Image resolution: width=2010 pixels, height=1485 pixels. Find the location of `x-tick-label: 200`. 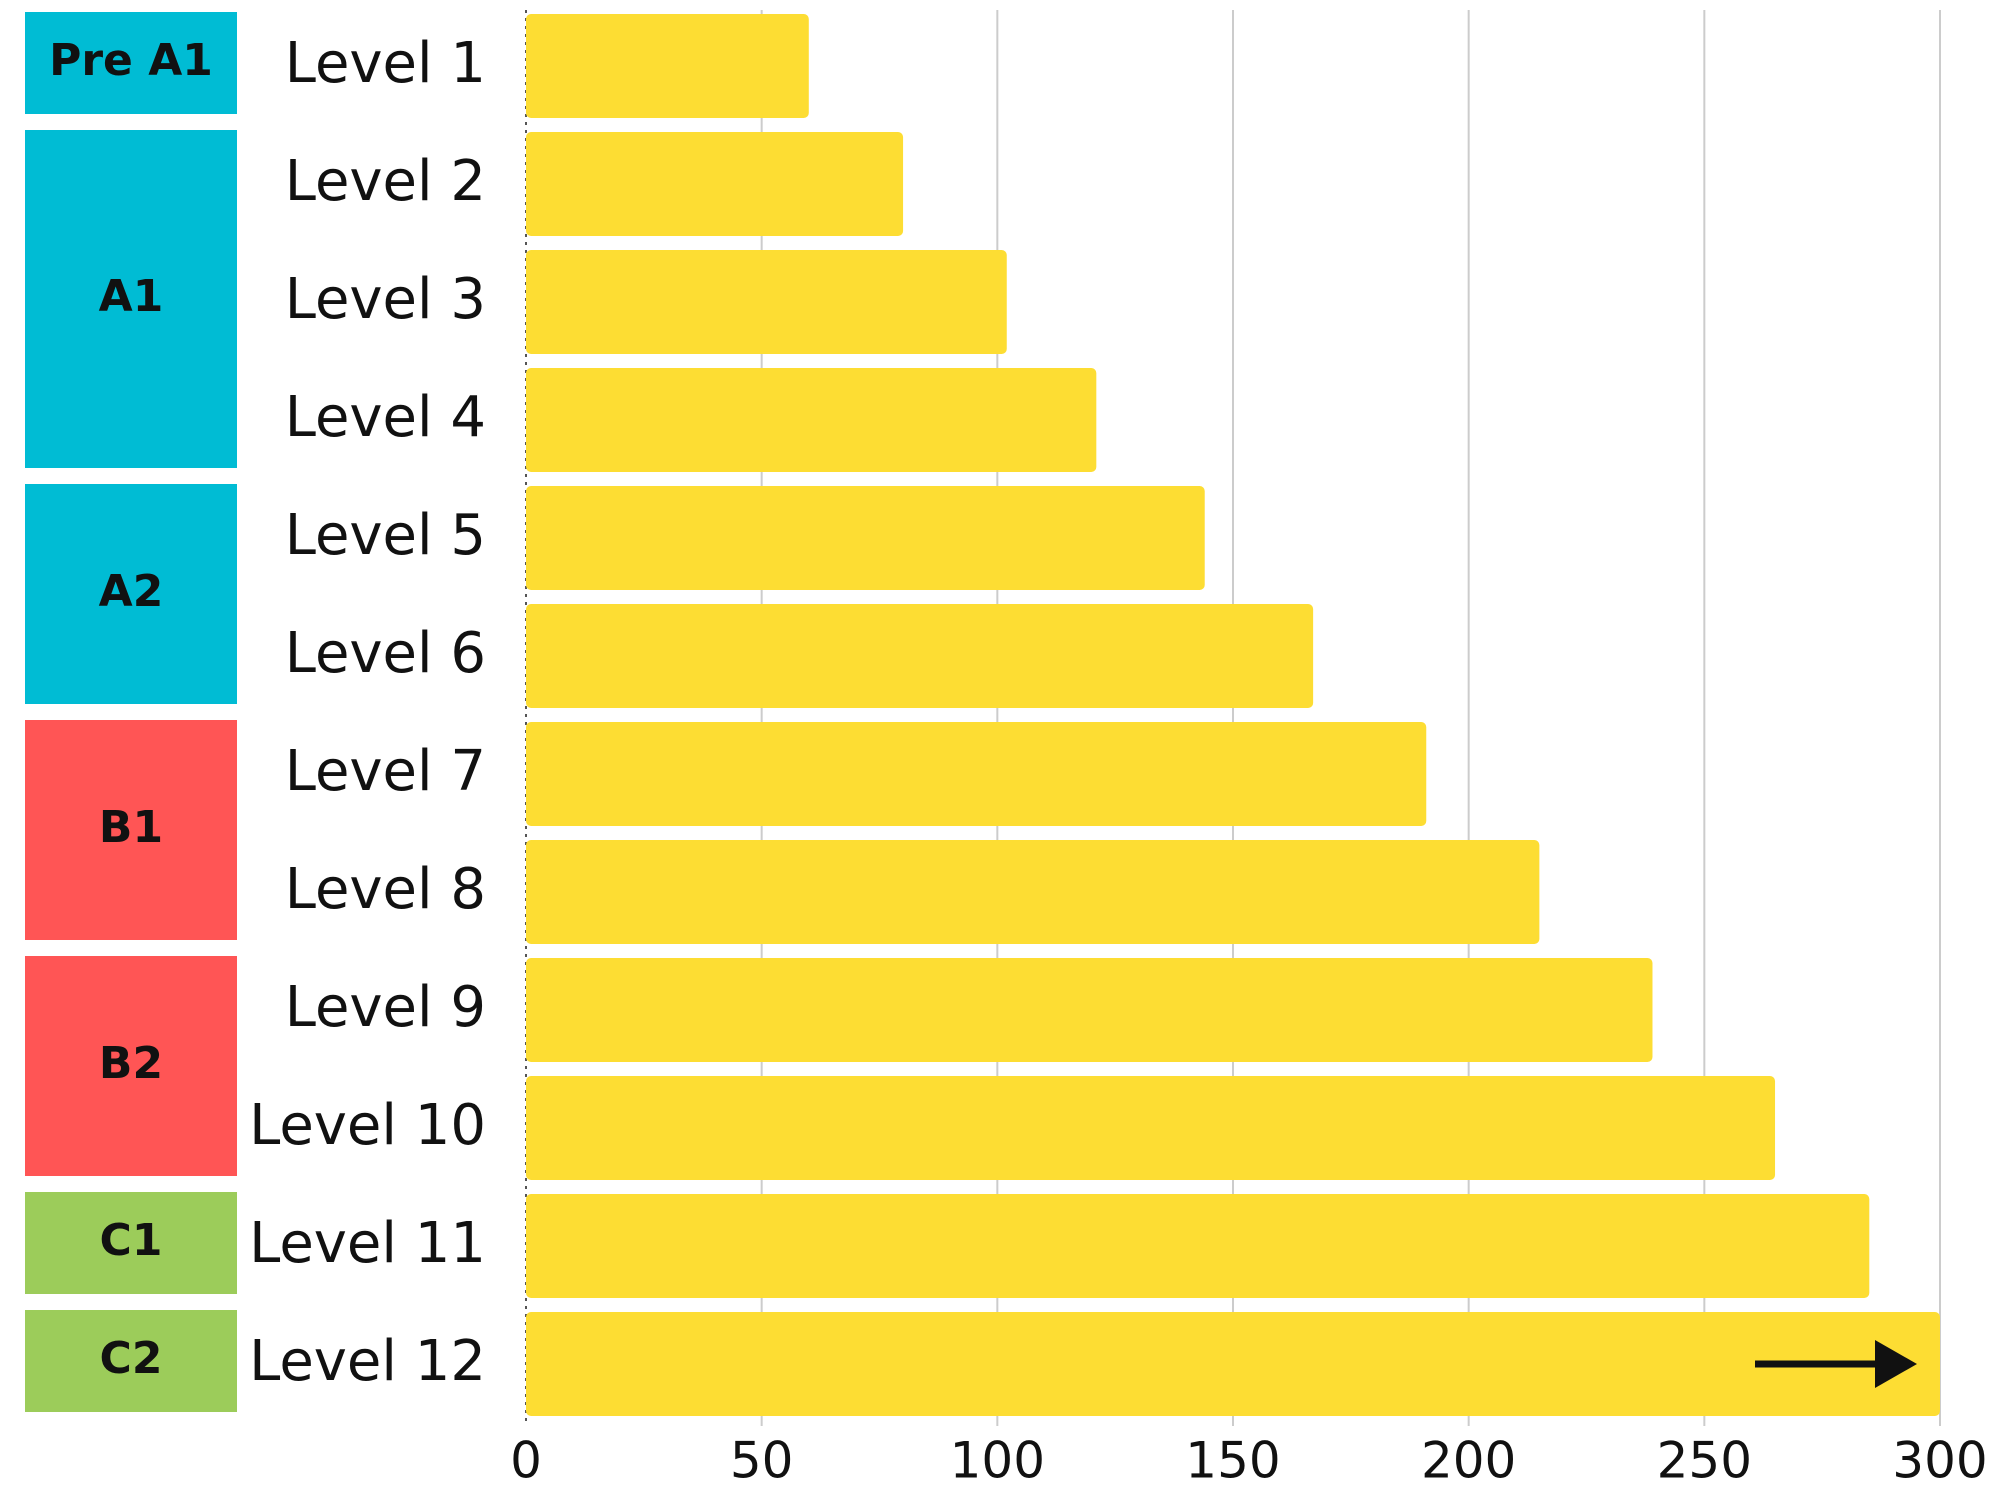

x-tick-label: 200 is located at coordinates (1468, 1458).